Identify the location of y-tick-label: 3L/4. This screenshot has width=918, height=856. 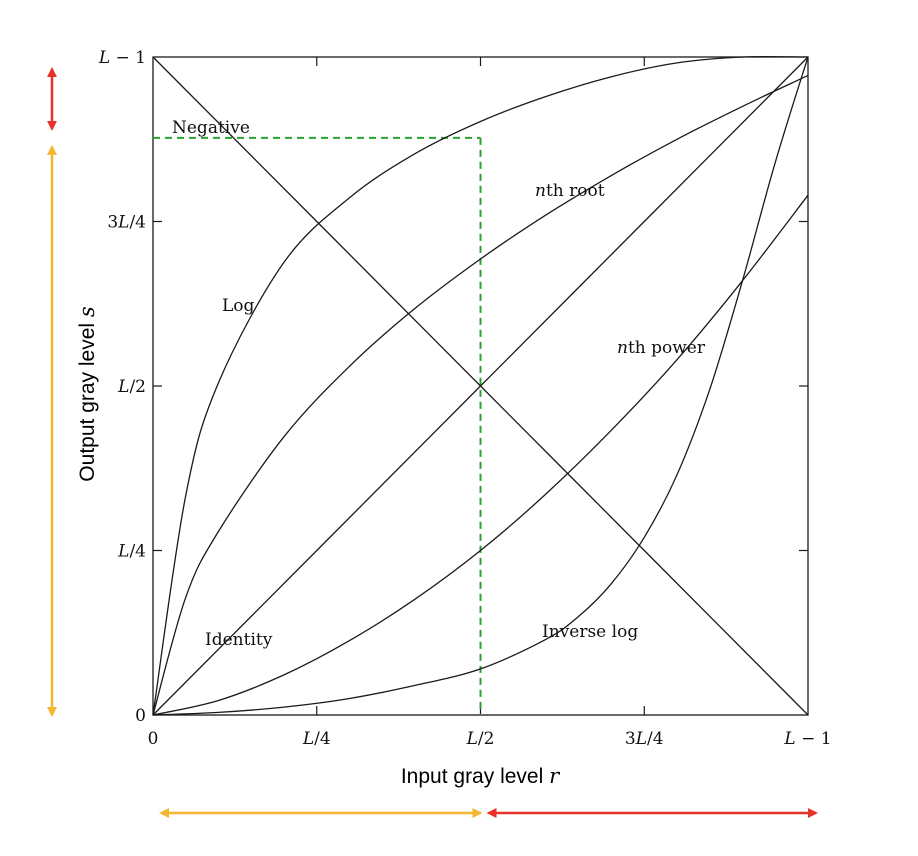
(126, 223).